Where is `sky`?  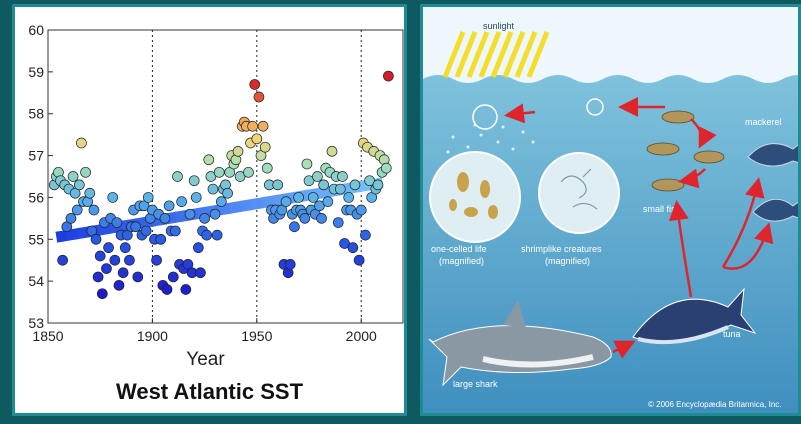
sky is located at coordinates (610, 44).